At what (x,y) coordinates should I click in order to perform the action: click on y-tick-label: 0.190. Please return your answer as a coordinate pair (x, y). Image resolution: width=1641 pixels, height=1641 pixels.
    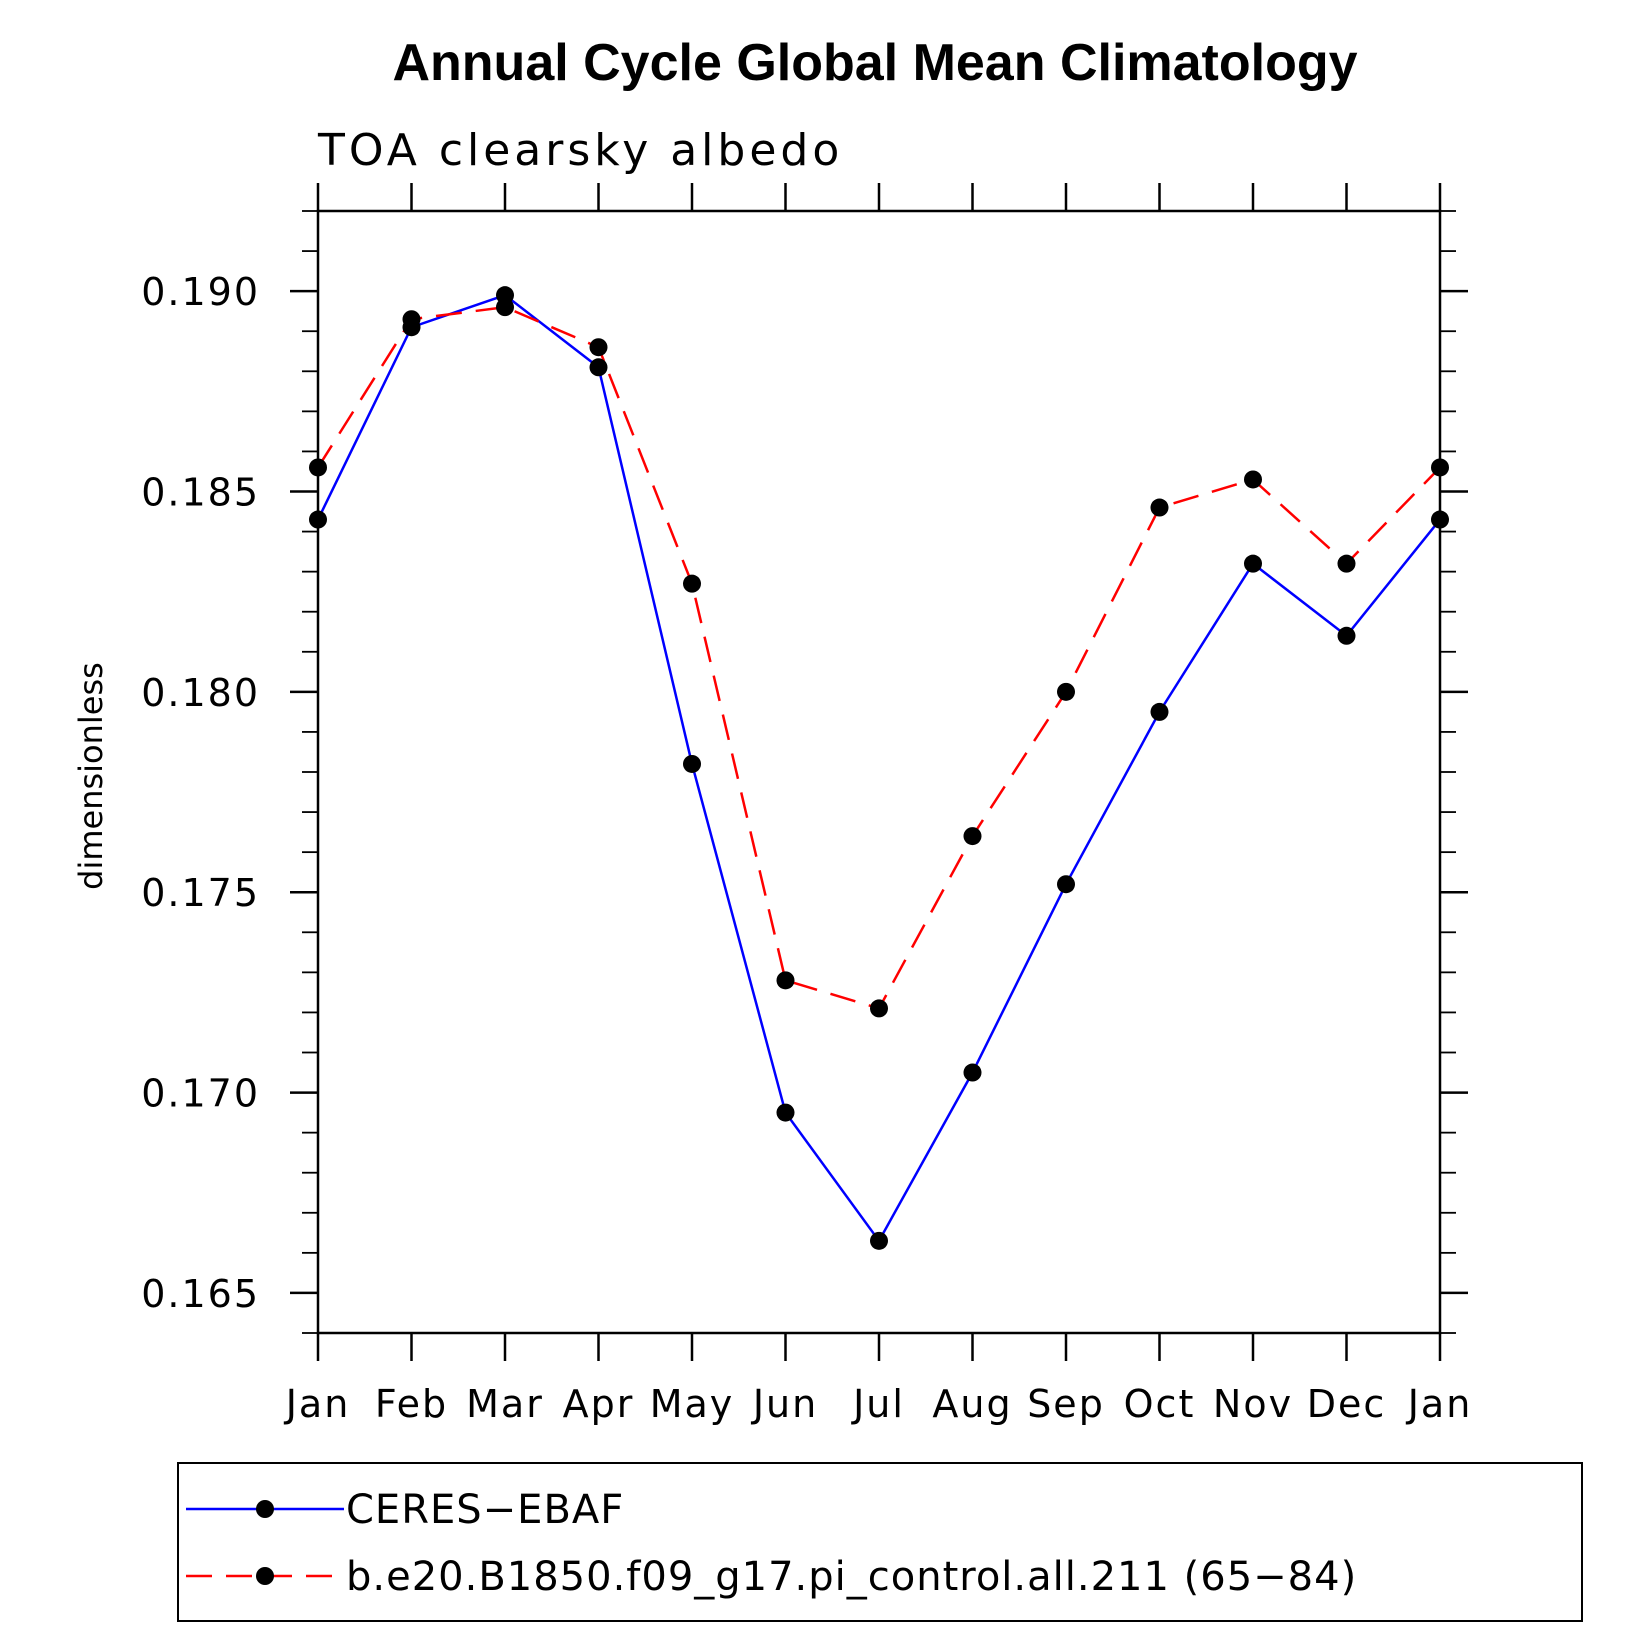
    Looking at the image, I should click on (200, 292).